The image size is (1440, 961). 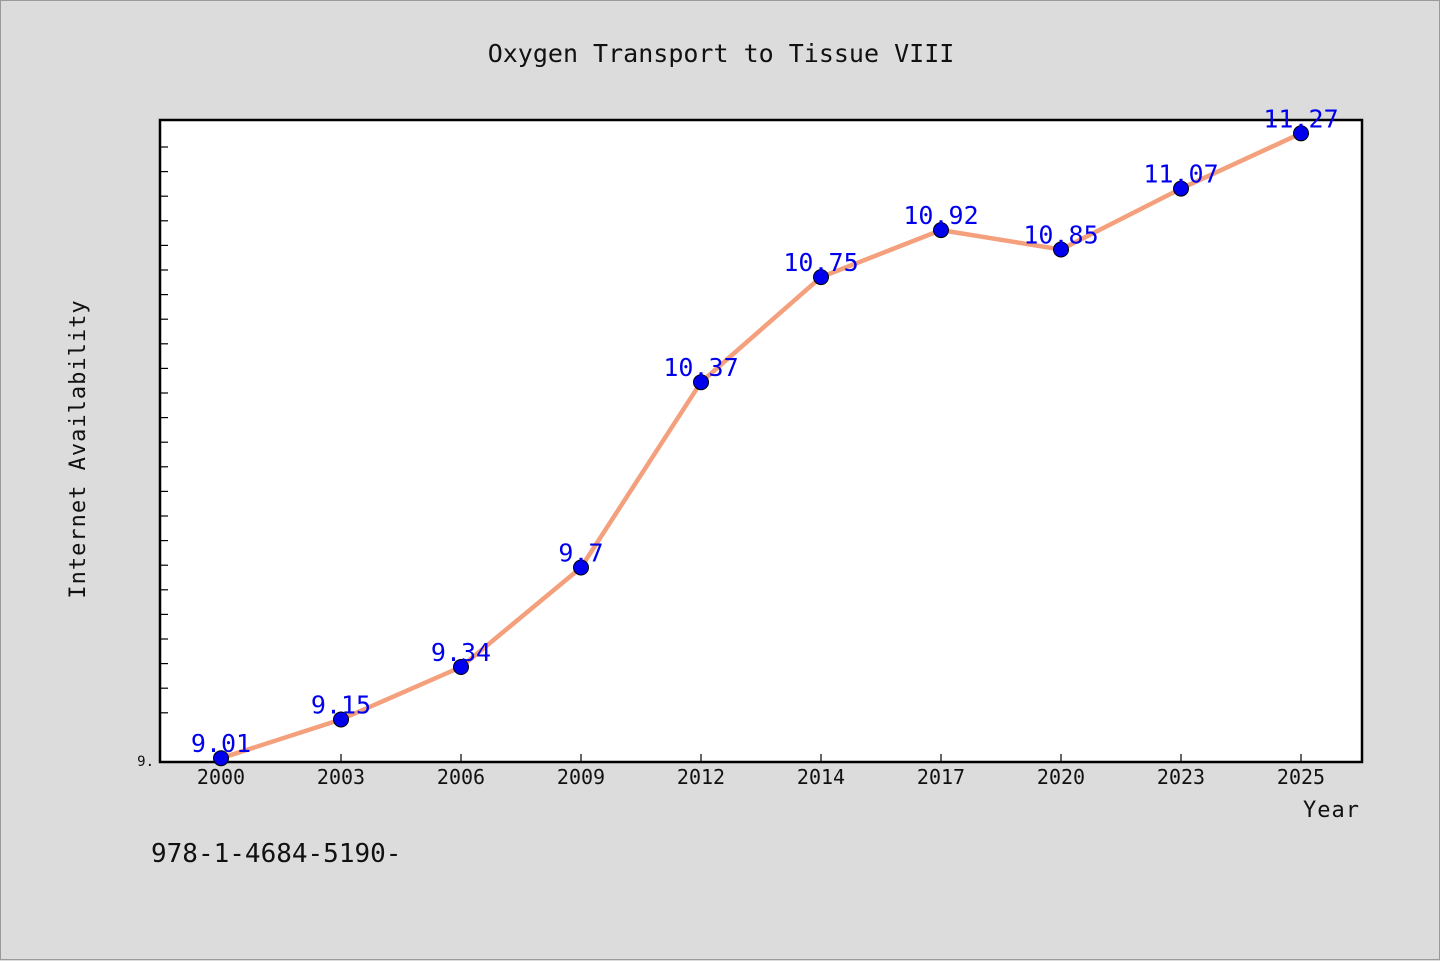 What do you see at coordinates (461, 777) in the screenshot?
I see `x-tick-label: 2006` at bounding box center [461, 777].